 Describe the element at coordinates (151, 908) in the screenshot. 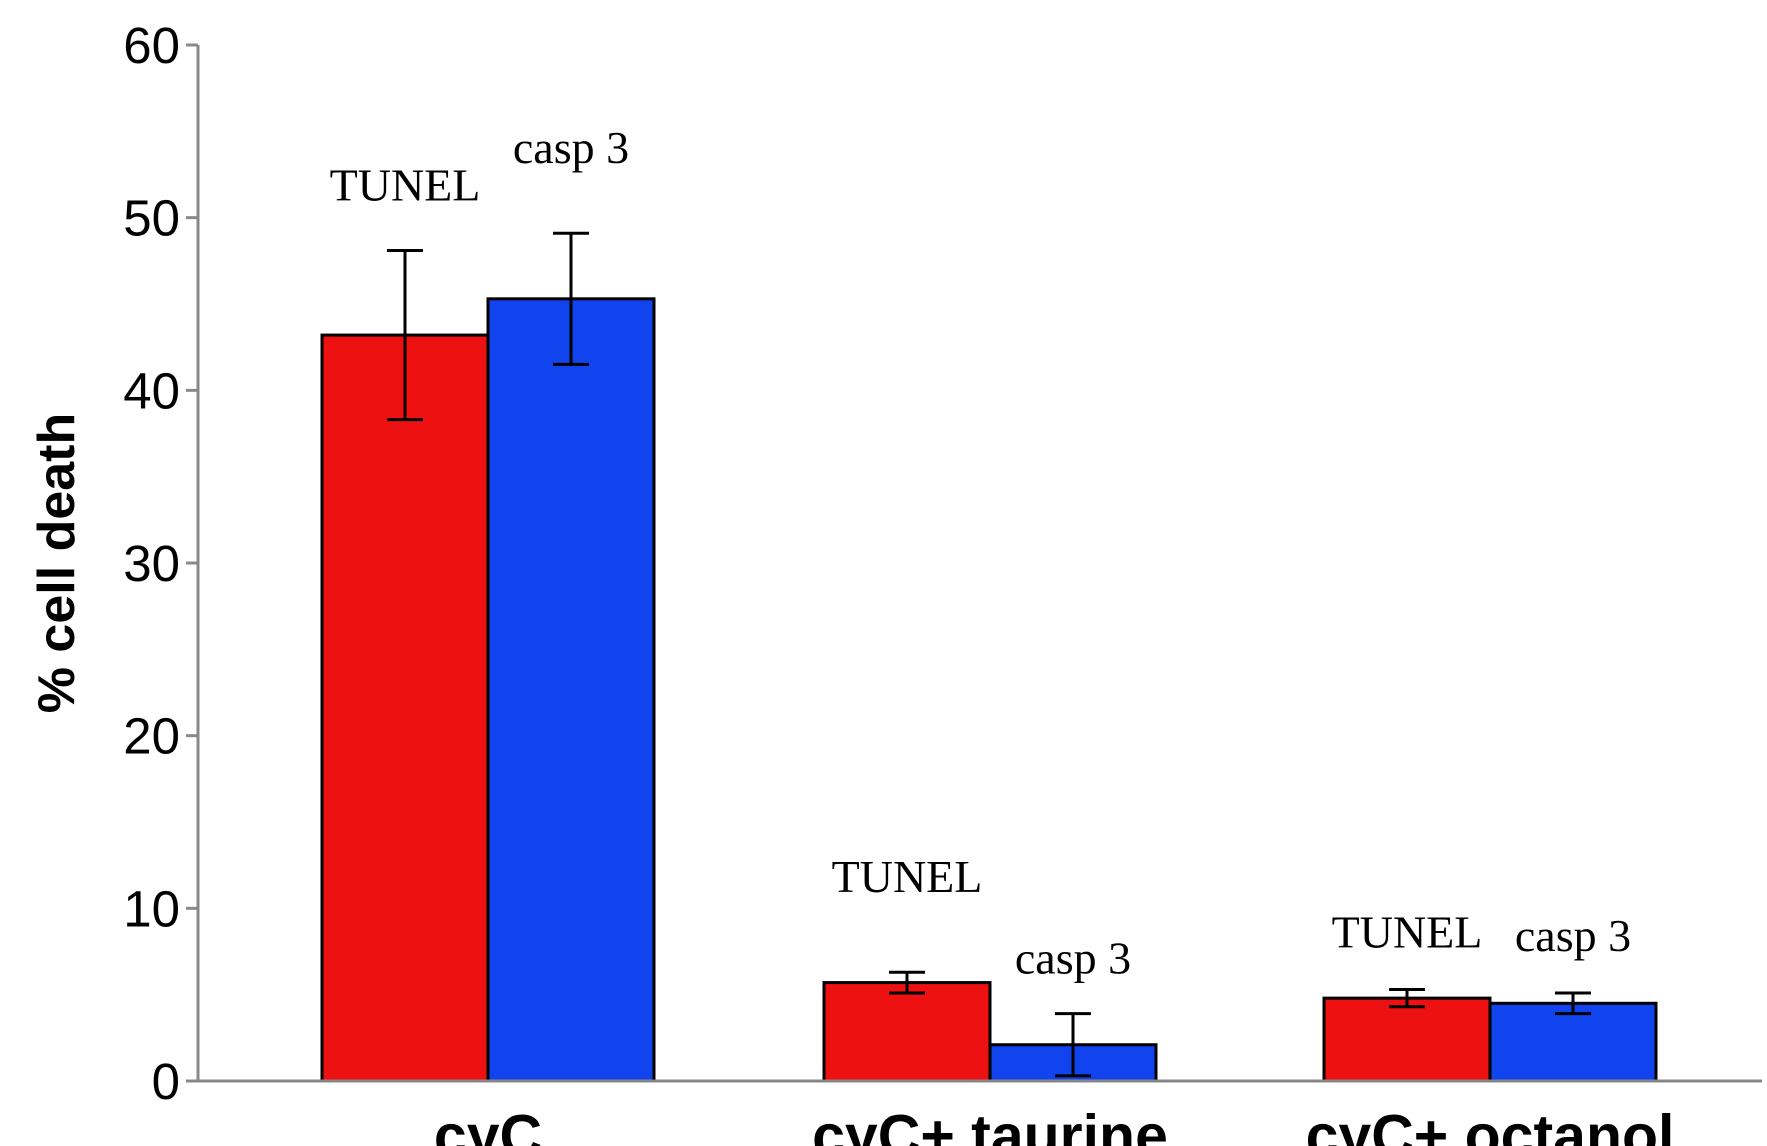

I see `y-tick-label: 10` at that location.